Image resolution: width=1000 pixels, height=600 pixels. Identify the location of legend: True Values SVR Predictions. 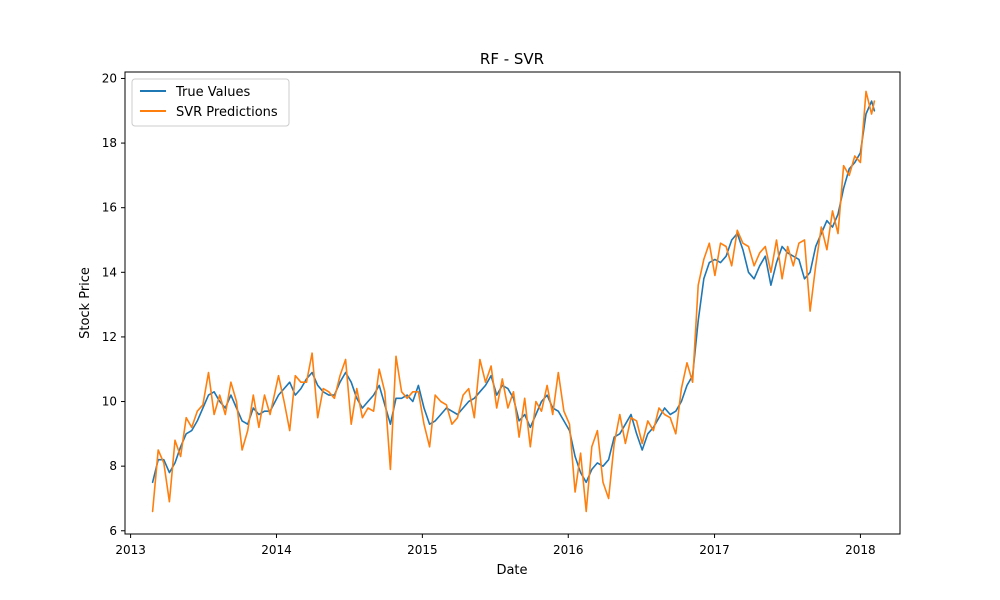
(210, 102).